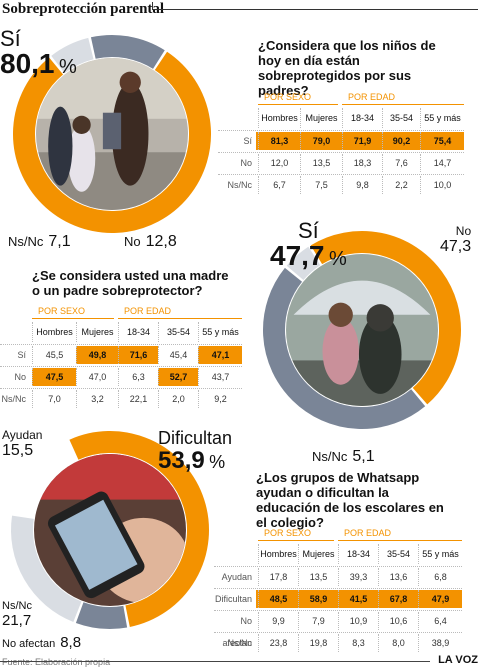 Image resolution: width=480 pixels, height=669 pixels. What do you see at coordinates (401, 163) in the screenshot?
I see `chart1-table-cell: 7,6` at bounding box center [401, 163].